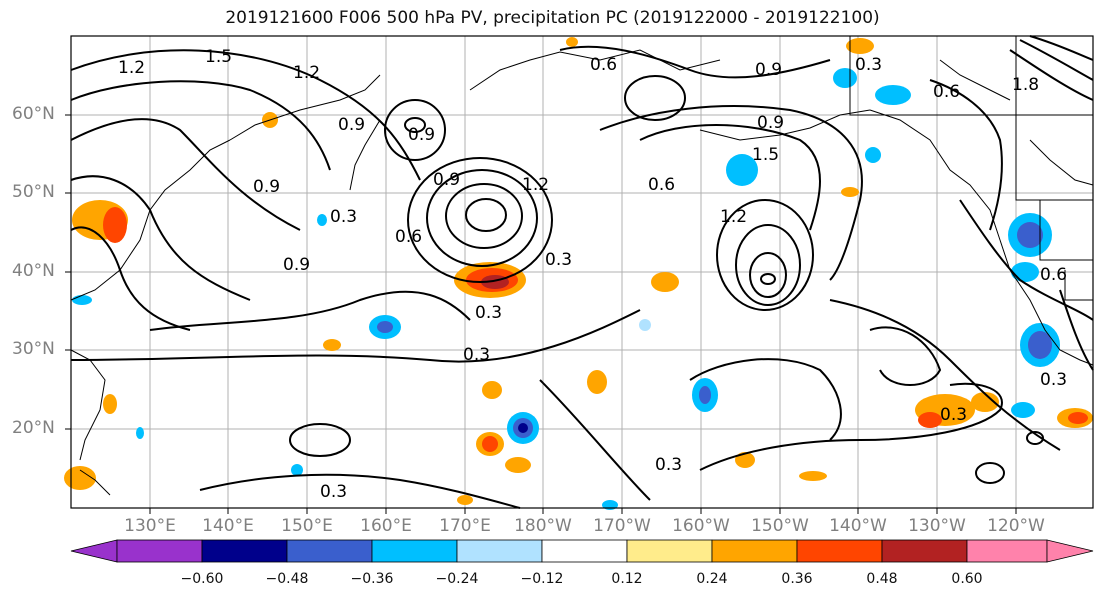  Describe the element at coordinates (1016, 526) in the screenshot. I see `lon-label: 120°W` at that location.